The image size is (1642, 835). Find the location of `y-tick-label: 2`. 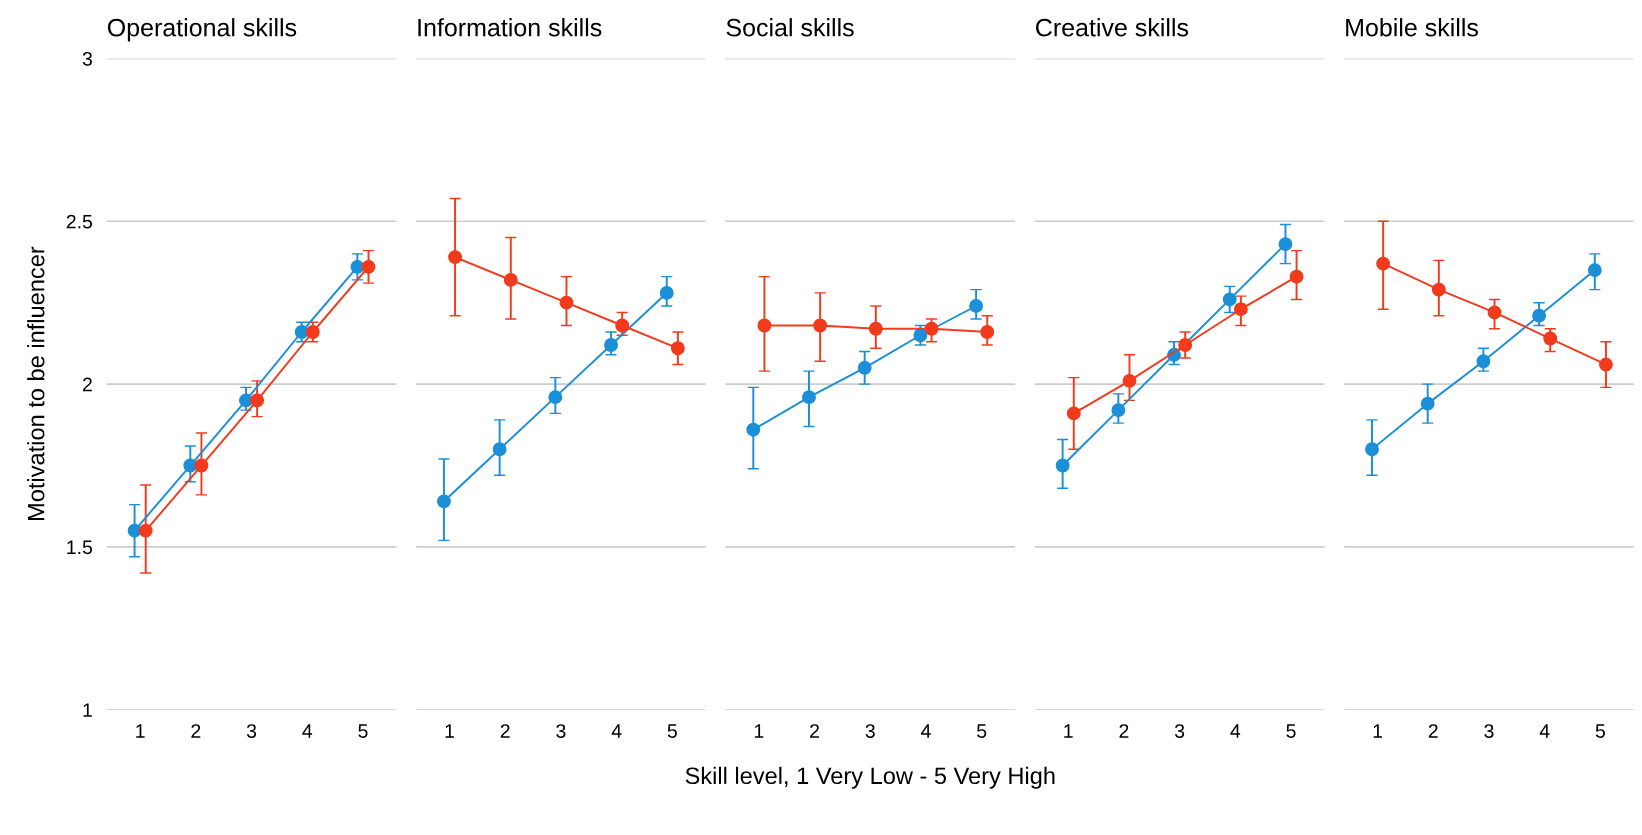

y-tick-label: 2 is located at coordinates (87, 384).